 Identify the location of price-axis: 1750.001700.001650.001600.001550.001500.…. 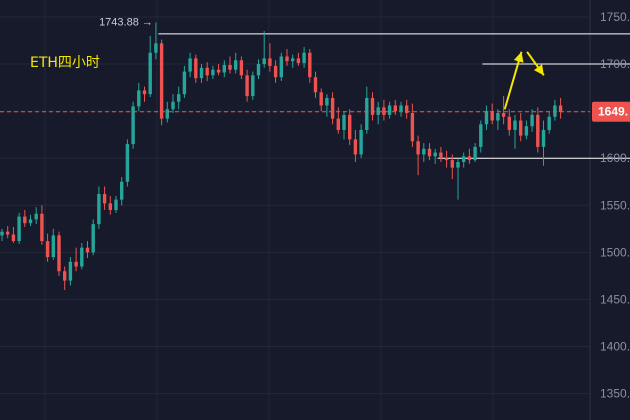
(615, 205).